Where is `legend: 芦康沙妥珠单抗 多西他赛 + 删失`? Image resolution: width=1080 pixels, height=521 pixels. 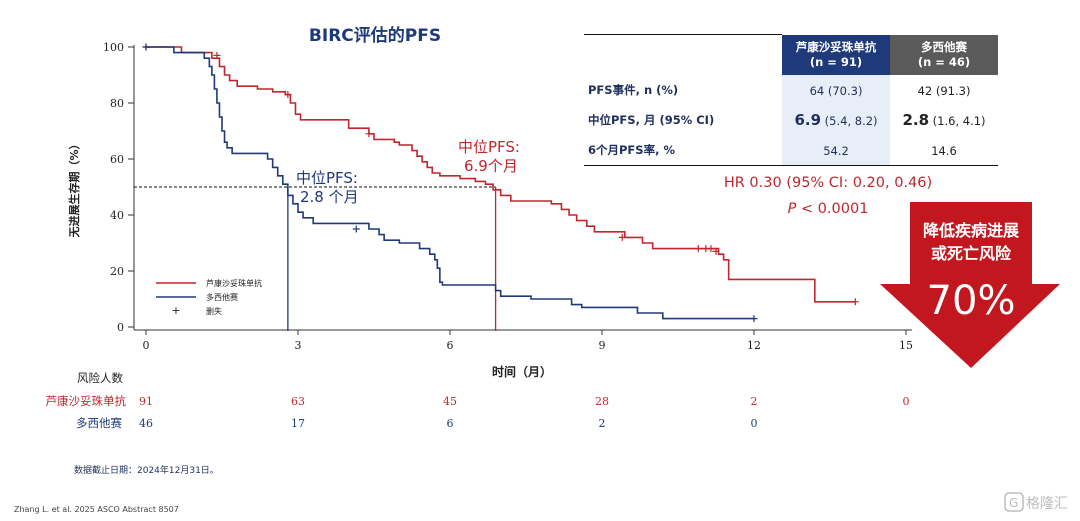 legend: 芦康沙妥珠单抗 多西他赛 + 删失 is located at coordinates (209, 297).